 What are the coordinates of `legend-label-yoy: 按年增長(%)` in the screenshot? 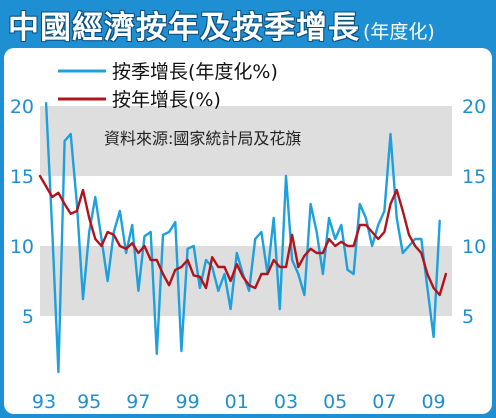 It's located at (166, 100).